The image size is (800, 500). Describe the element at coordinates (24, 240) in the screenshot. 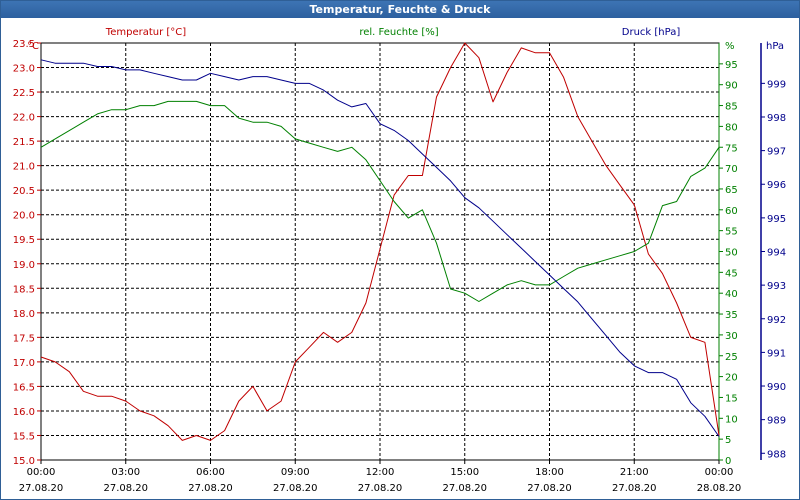

I see `y-tick-label-temperature: 19.5` at that location.